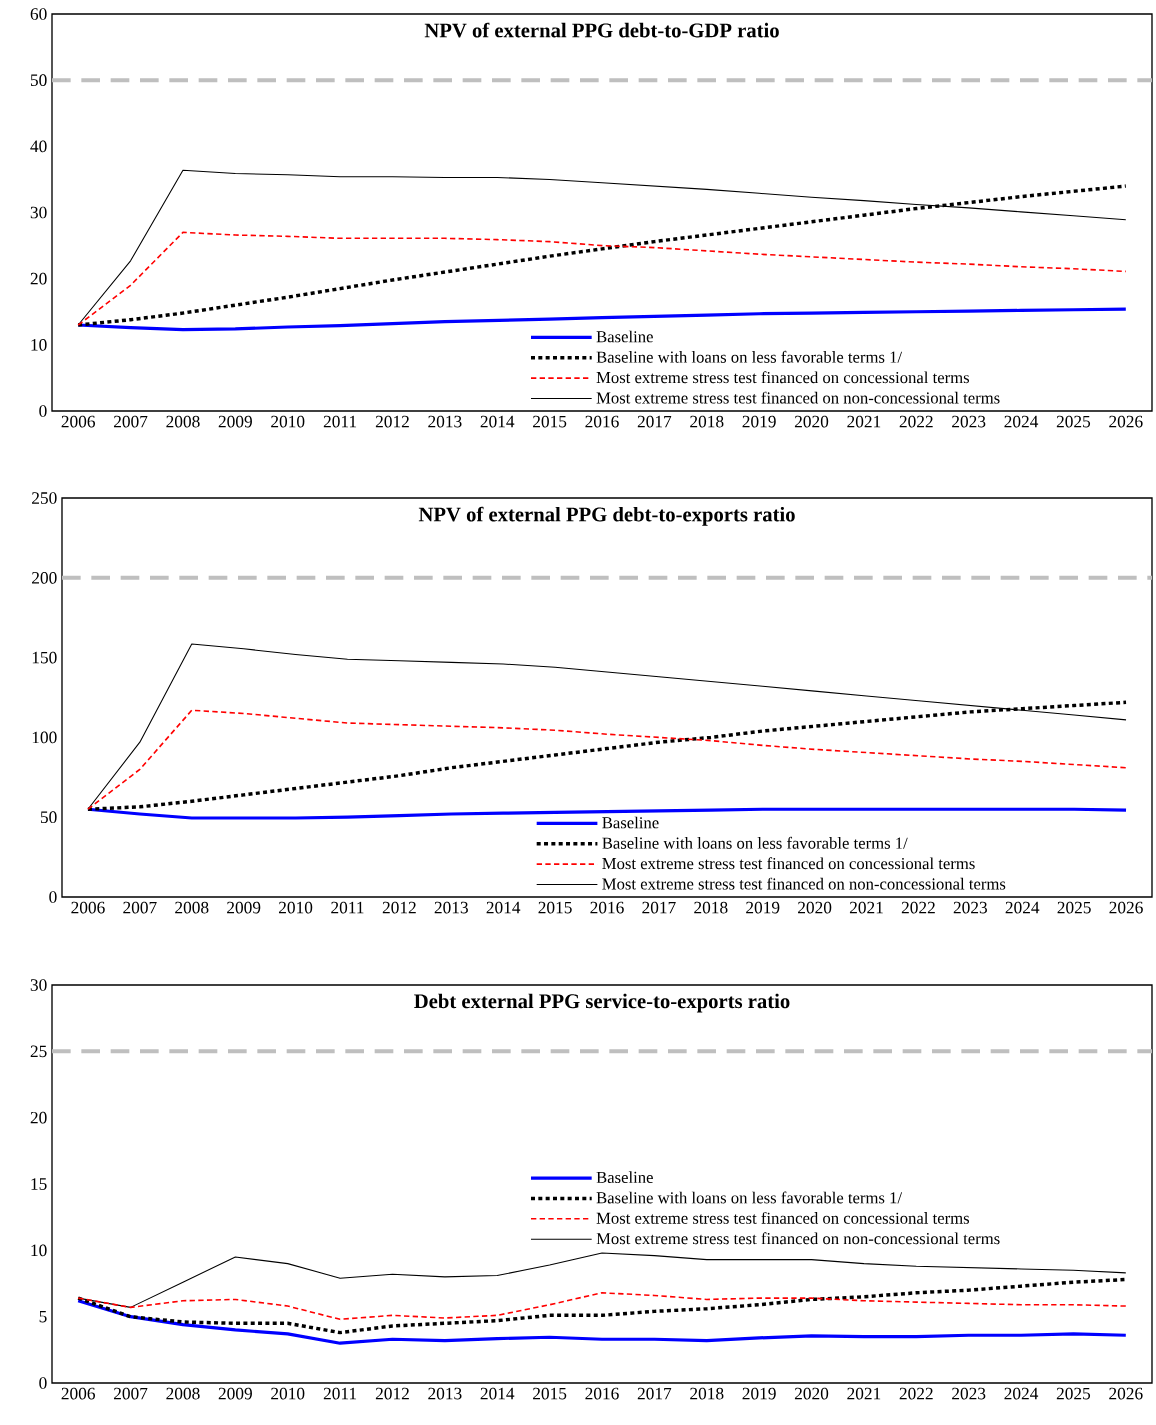 The height and width of the screenshot is (1425, 1156). What do you see at coordinates (606, 516) in the screenshot?
I see `chart-title: NPV of external PPG debt-to-exports ratio` at bounding box center [606, 516].